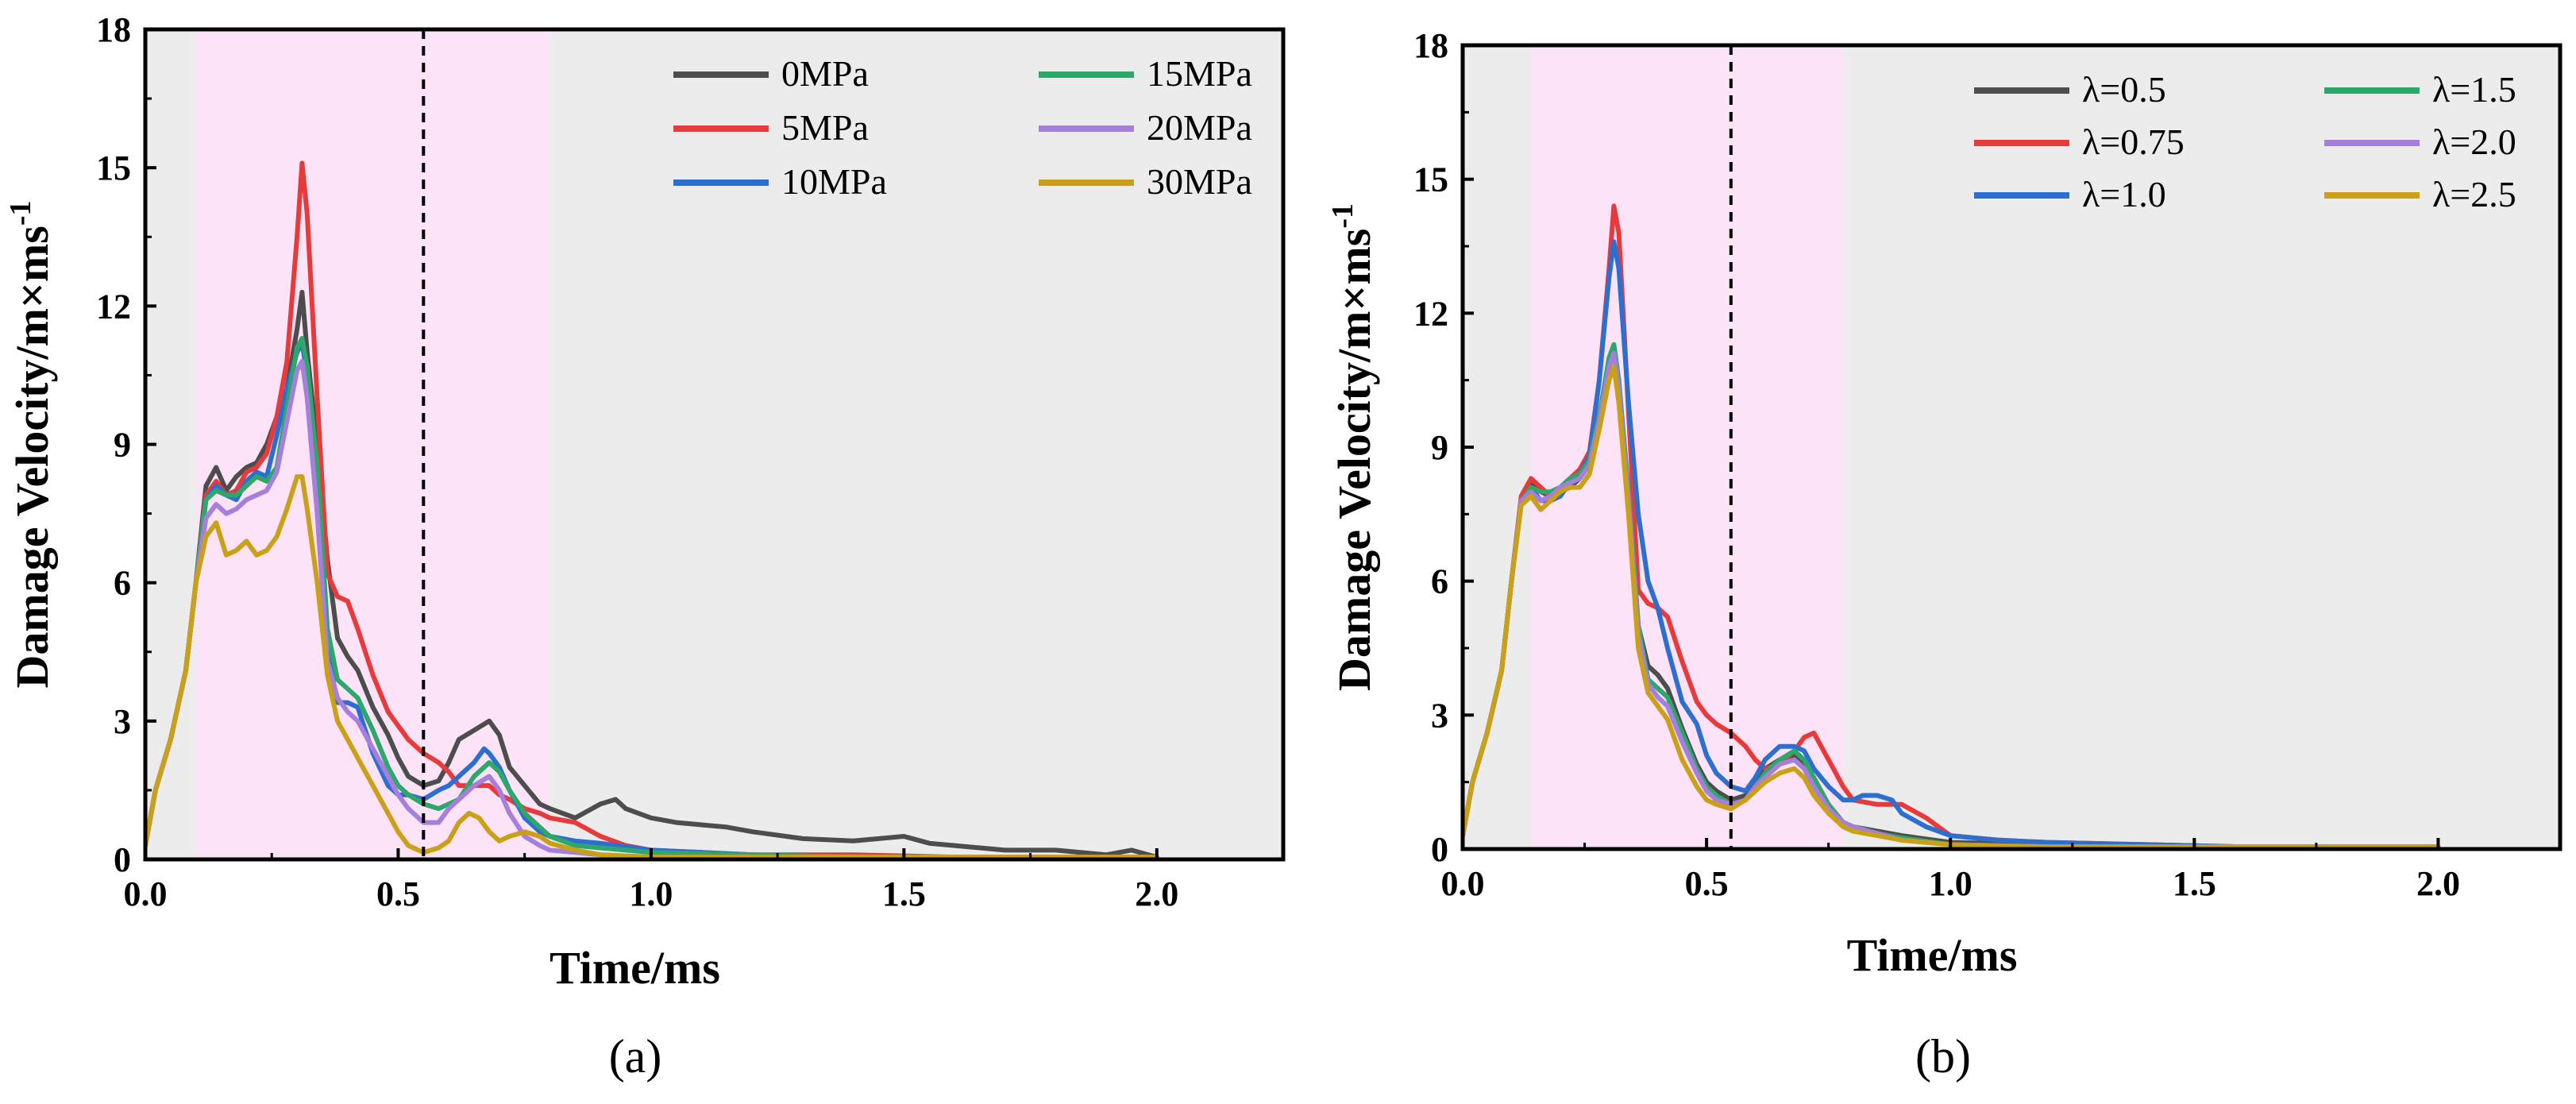 This screenshot has width=2576, height=1104. Describe the element at coordinates (2420, 142) in the screenshot. I see `legend-item-5: λ=2.0` at that location.